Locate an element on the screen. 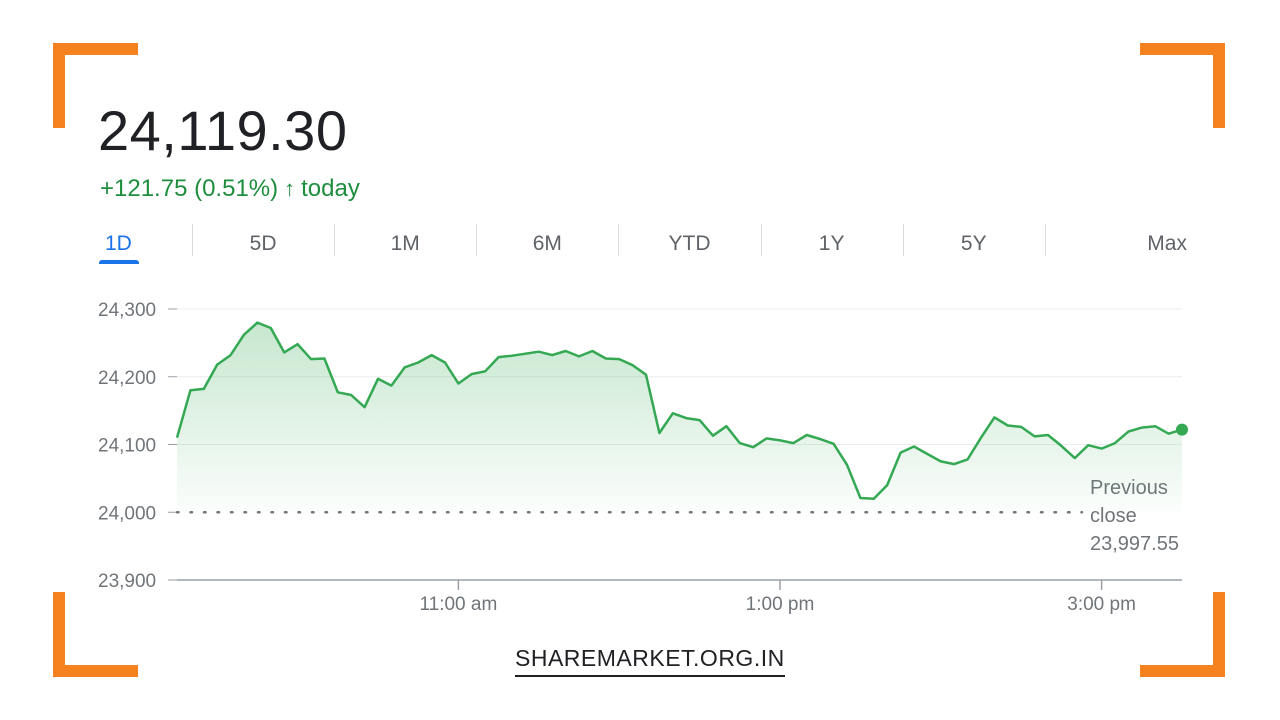 The height and width of the screenshot is (720, 1280). tab-6m: 6M is located at coordinates (547, 244).